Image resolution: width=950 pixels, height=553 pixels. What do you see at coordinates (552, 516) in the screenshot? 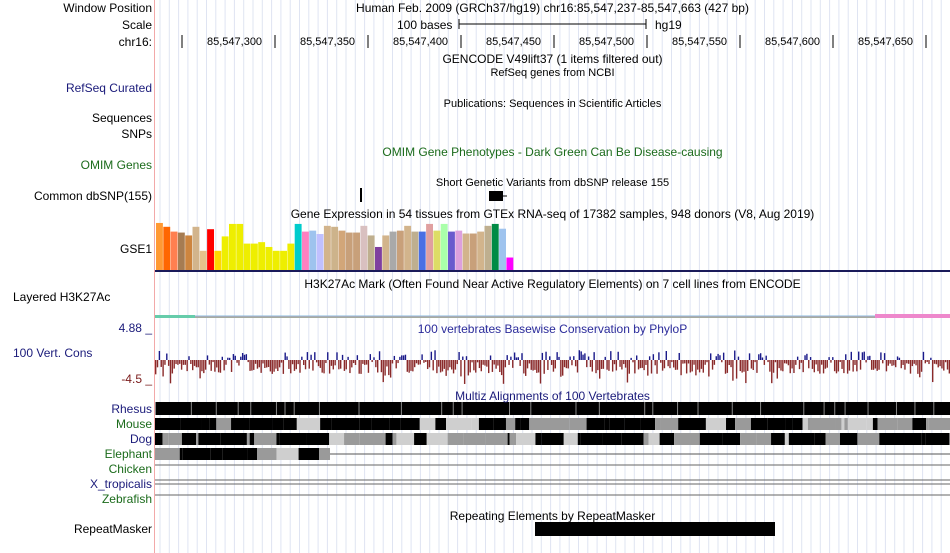
I see `repeatmasker-track-title: Repeating Elements by RepeatMasker` at bounding box center [552, 516].